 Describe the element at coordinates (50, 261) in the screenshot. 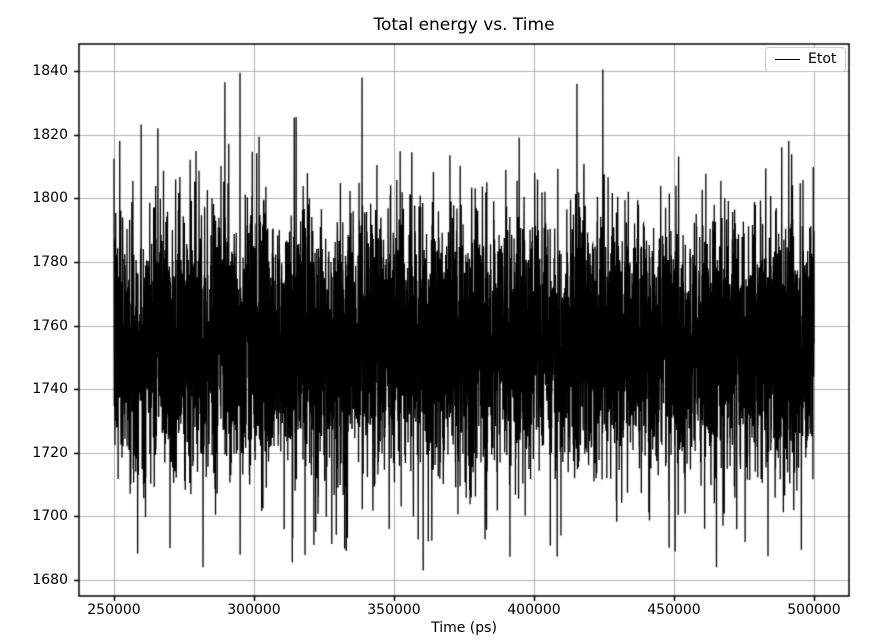

I see `y-tick-label: 1780` at that location.